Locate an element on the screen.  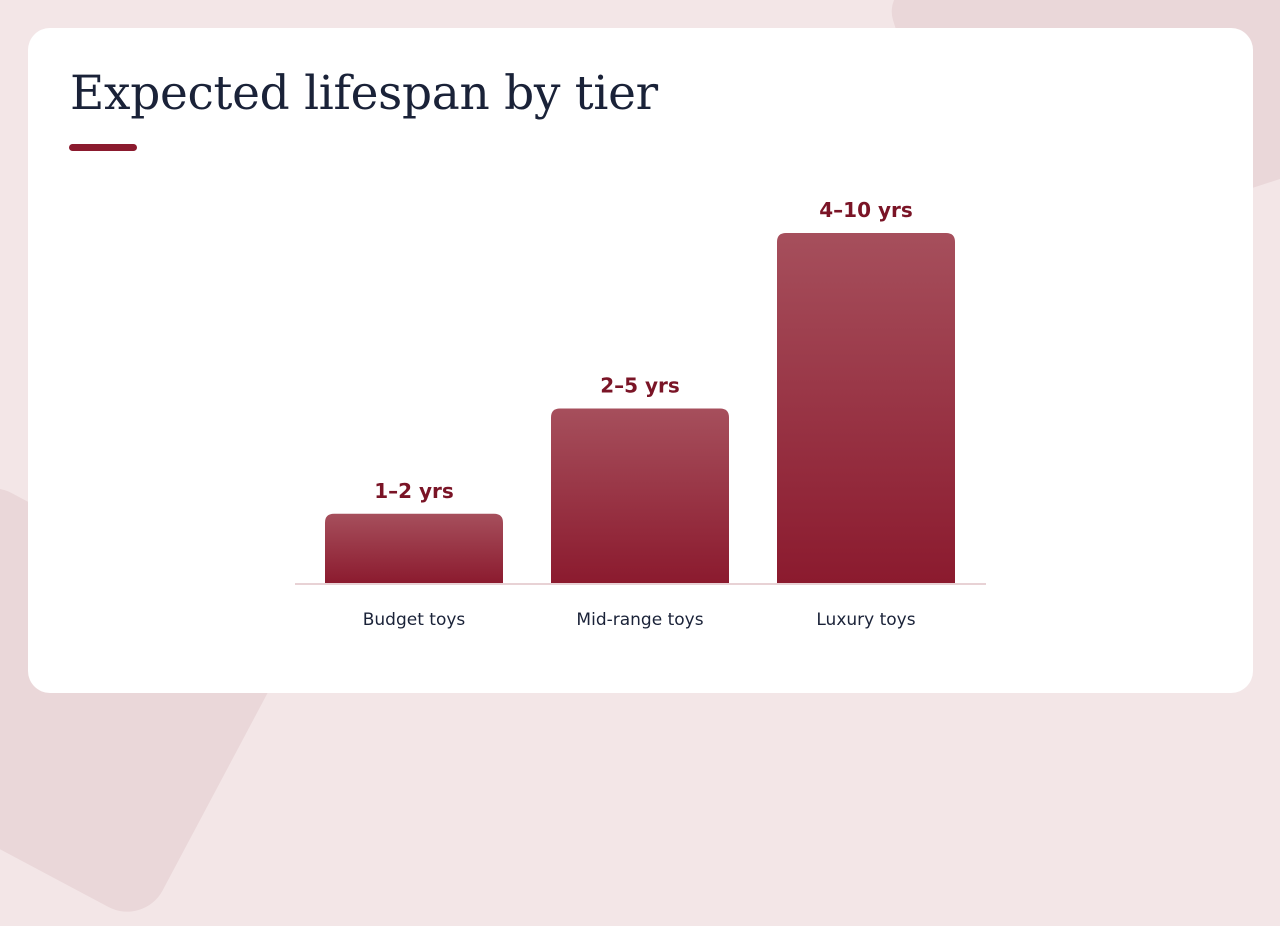
page-title: Expected lifespan by tier is located at coordinates (364, 93).